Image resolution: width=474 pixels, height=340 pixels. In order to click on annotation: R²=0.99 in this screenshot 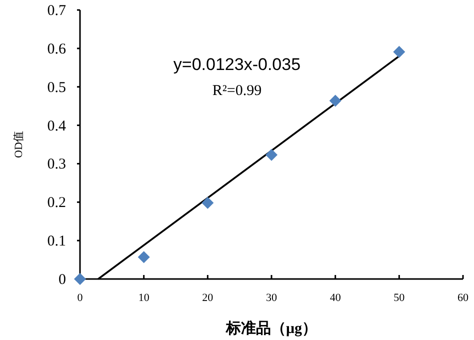, I will do `click(237, 91)`.